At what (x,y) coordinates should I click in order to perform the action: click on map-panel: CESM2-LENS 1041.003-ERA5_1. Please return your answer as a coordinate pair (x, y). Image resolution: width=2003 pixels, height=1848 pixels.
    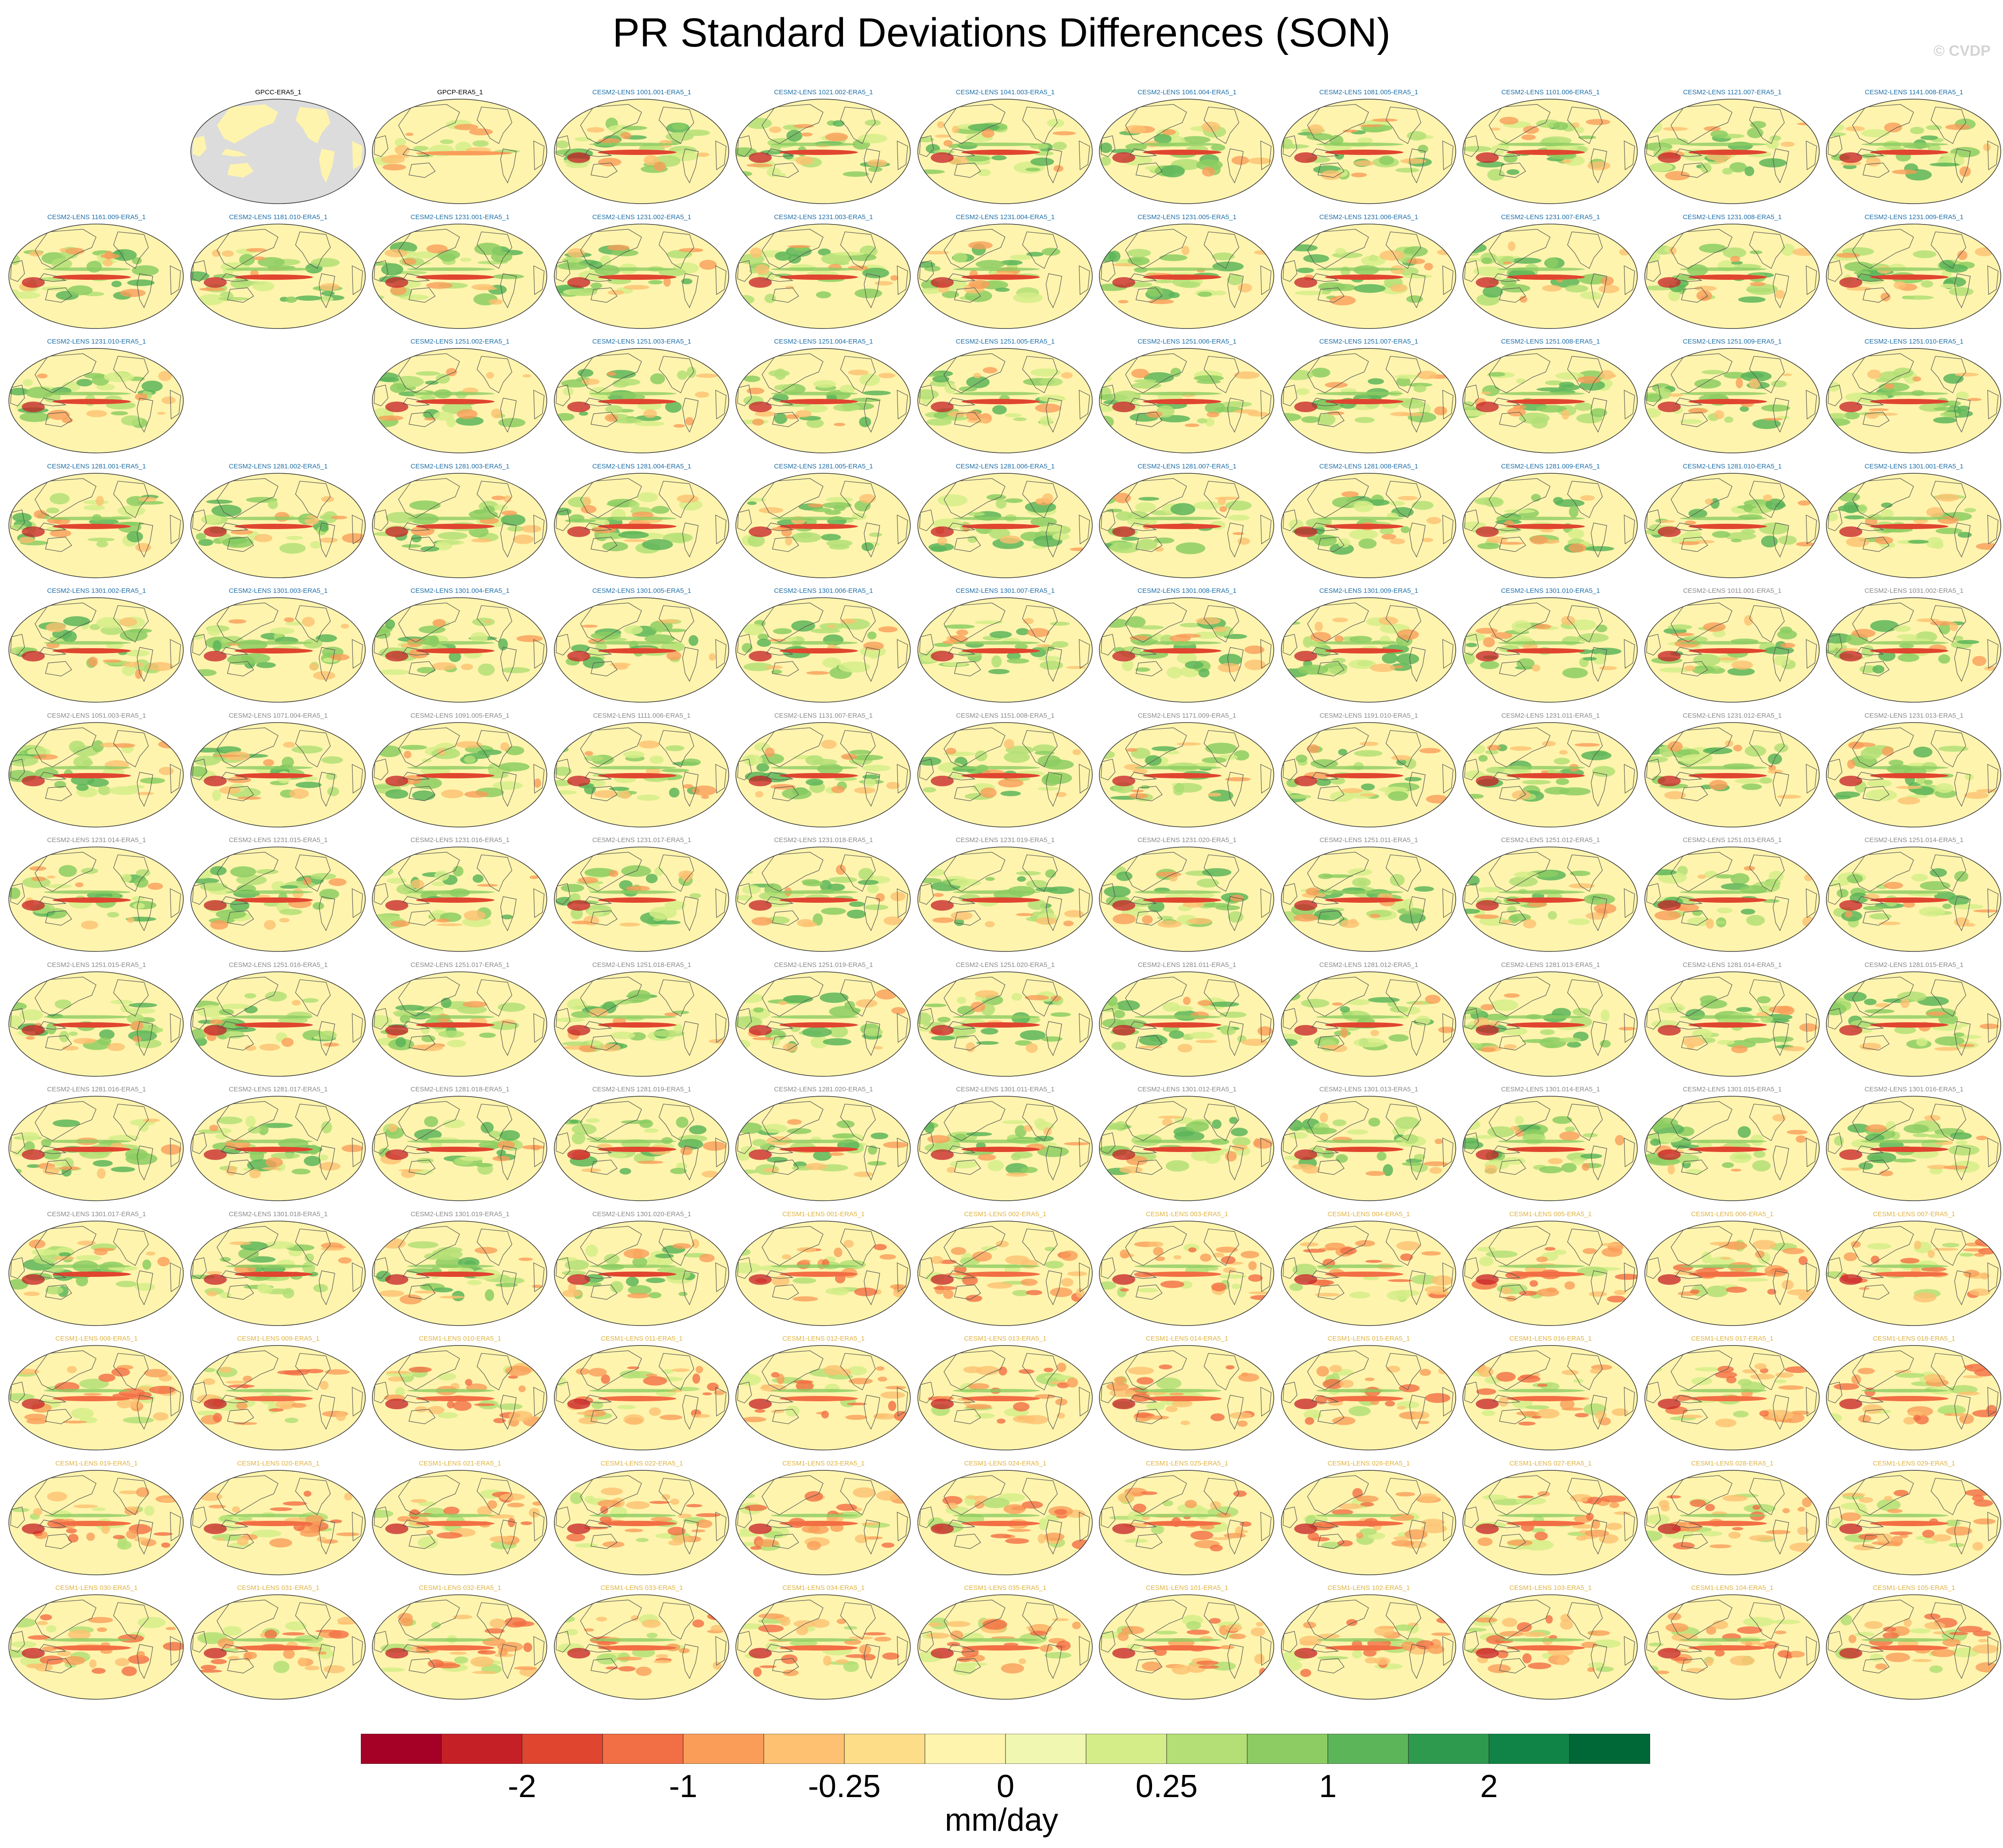
    Looking at the image, I should click on (1006, 151).